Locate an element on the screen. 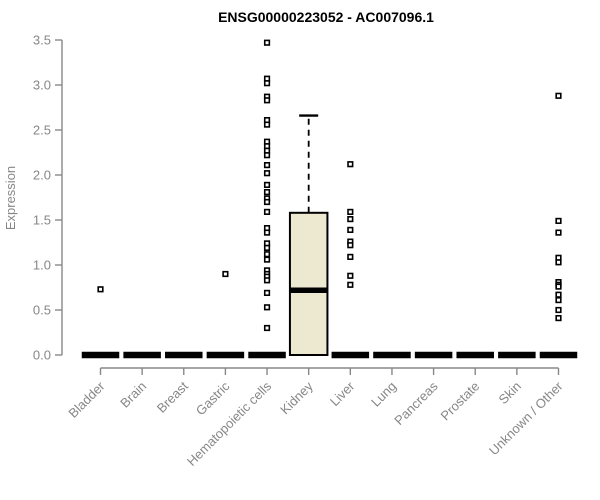  box-group-lung is located at coordinates (392, 355).